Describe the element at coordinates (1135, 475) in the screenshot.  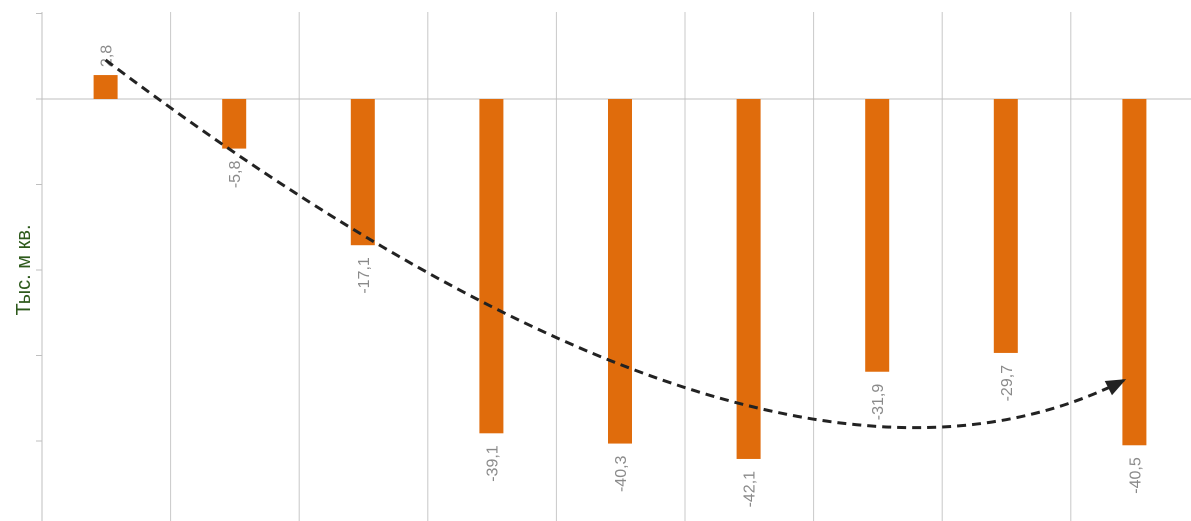
I see `data-label: -40,5` at that location.